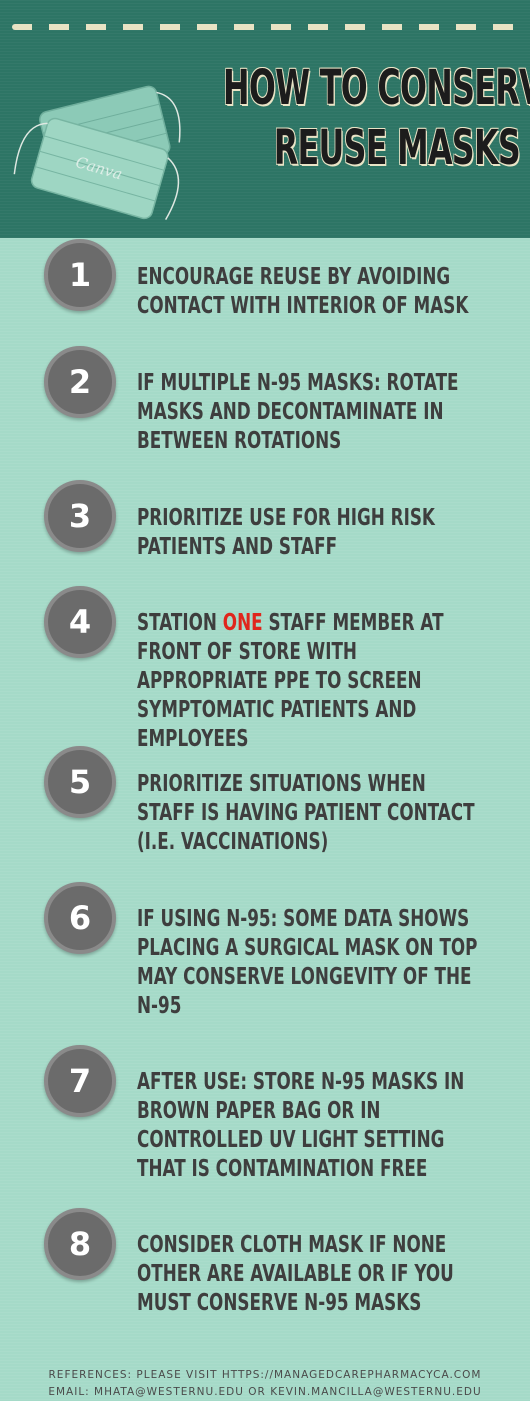 The width and height of the screenshot is (530, 1401). Describe the element at coordinates (376, 118) in the screenshot. I see `page-title: HOW TO CONSERVE AND REUSE MASKS` at that location.